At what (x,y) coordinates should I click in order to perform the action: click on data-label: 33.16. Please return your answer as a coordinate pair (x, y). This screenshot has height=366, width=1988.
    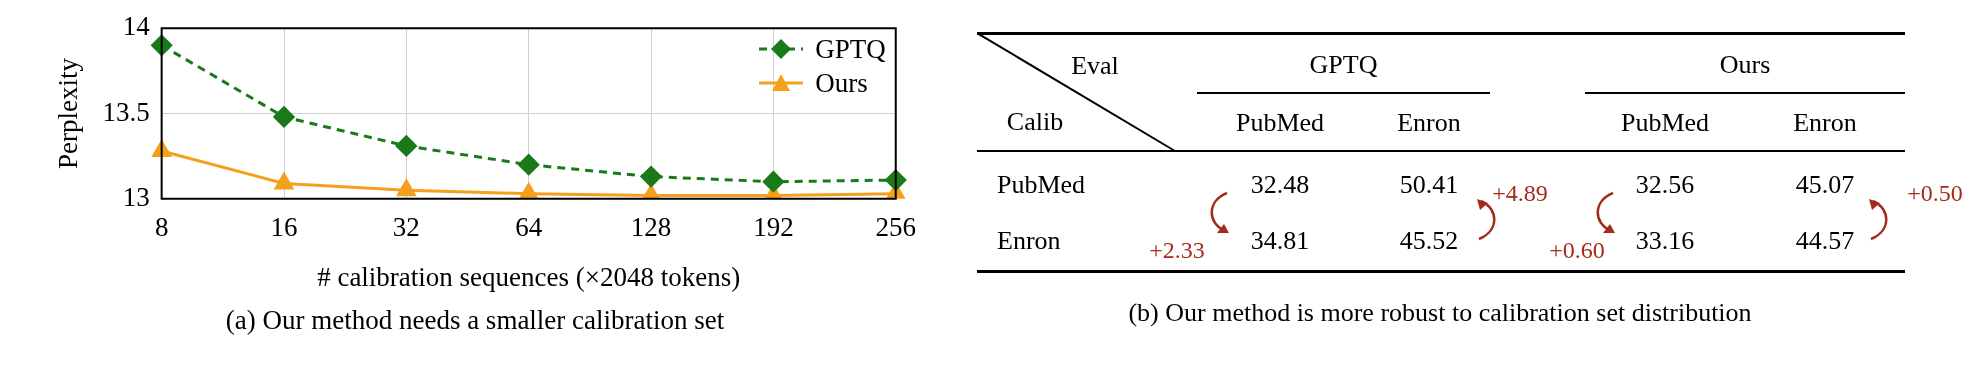
    Looking at the image, I should click on (1665, 240).